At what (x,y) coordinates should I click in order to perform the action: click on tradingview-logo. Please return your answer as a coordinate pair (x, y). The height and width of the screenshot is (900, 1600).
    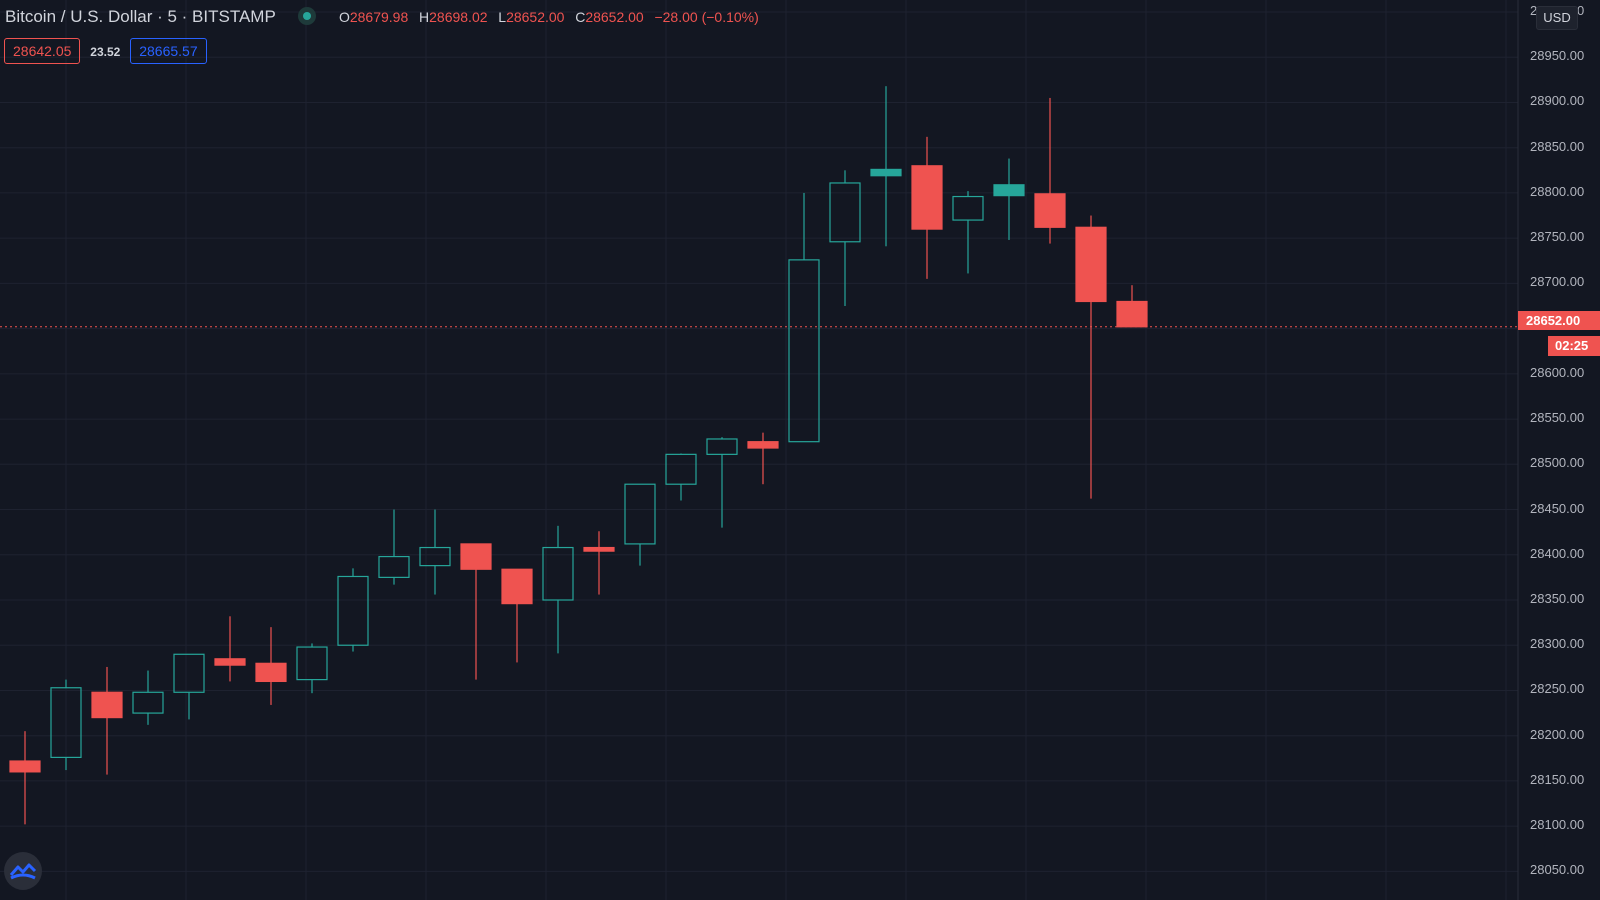
    Looking at the image, I should click on (23, 871).